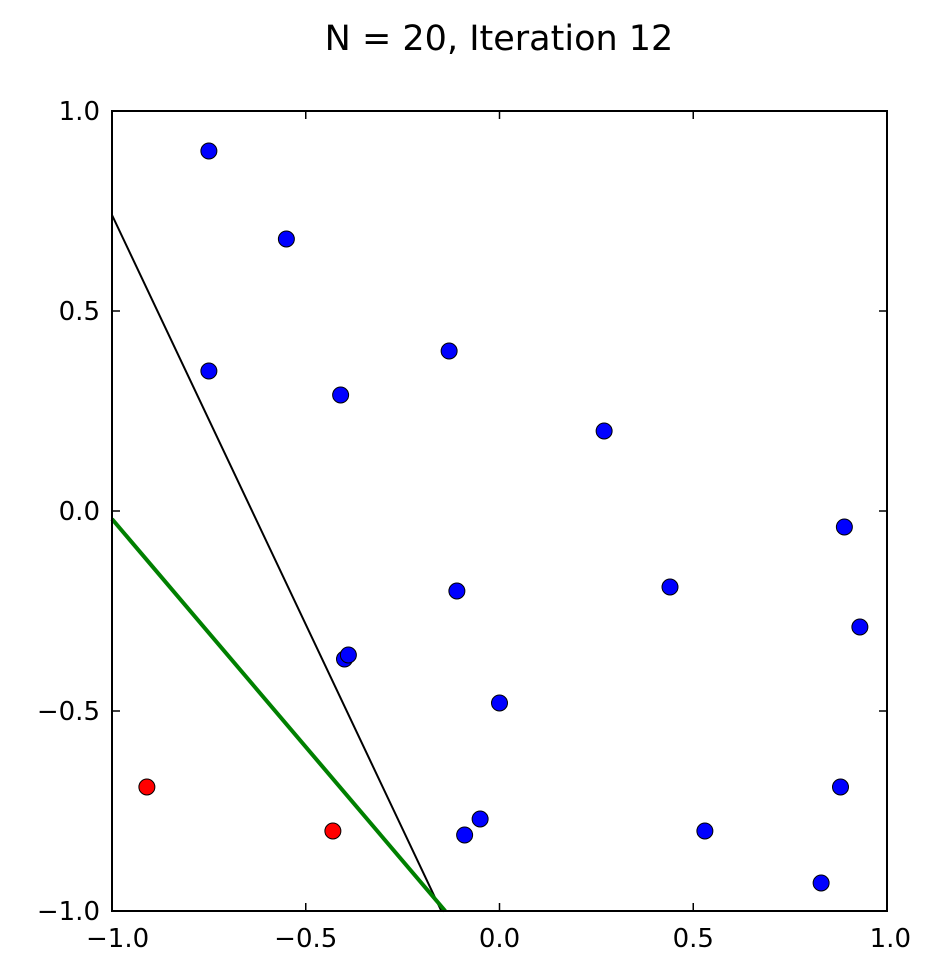 The width and height of the screenshot is (933, 975). What do you see at coordinates (68, 712) in the screenshot?
I see `y-tick-label: −0.5` at bounding box center [68, 712].